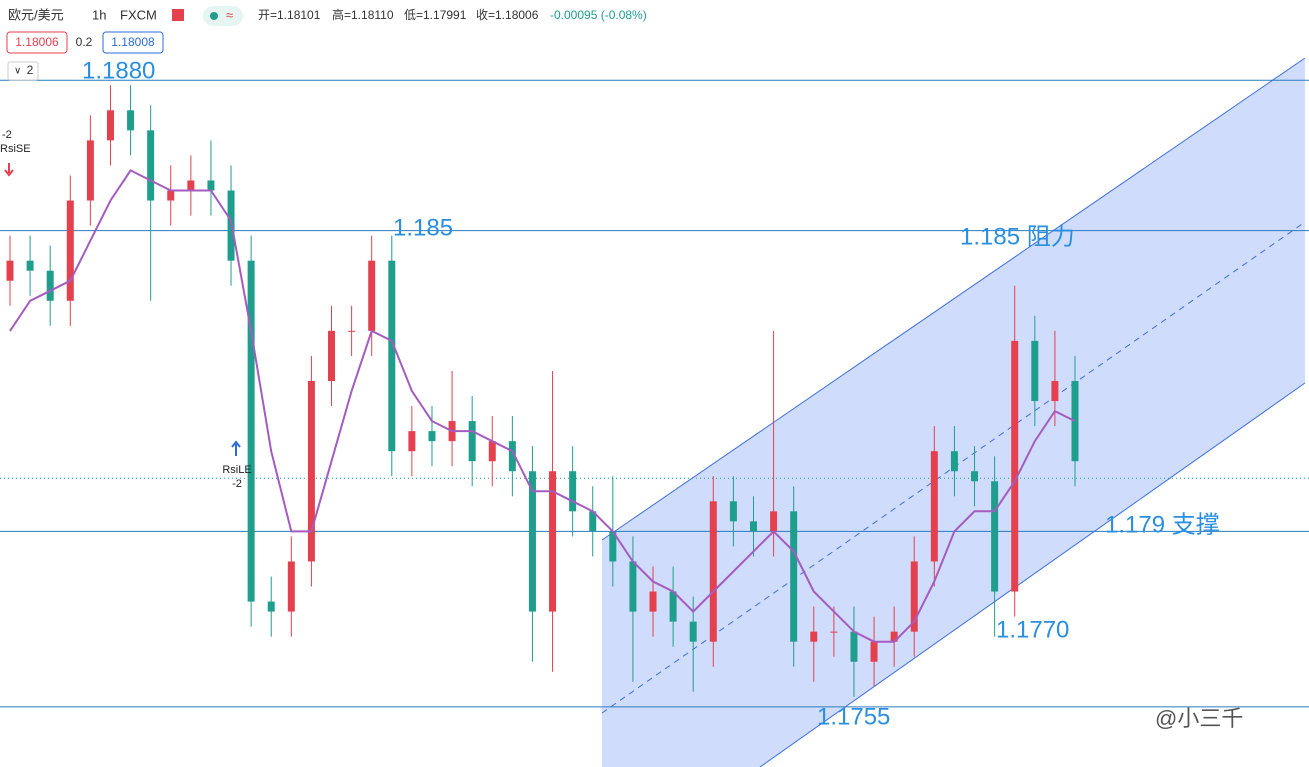  I want to click on annotation: 1.1755, so click(853, 716).